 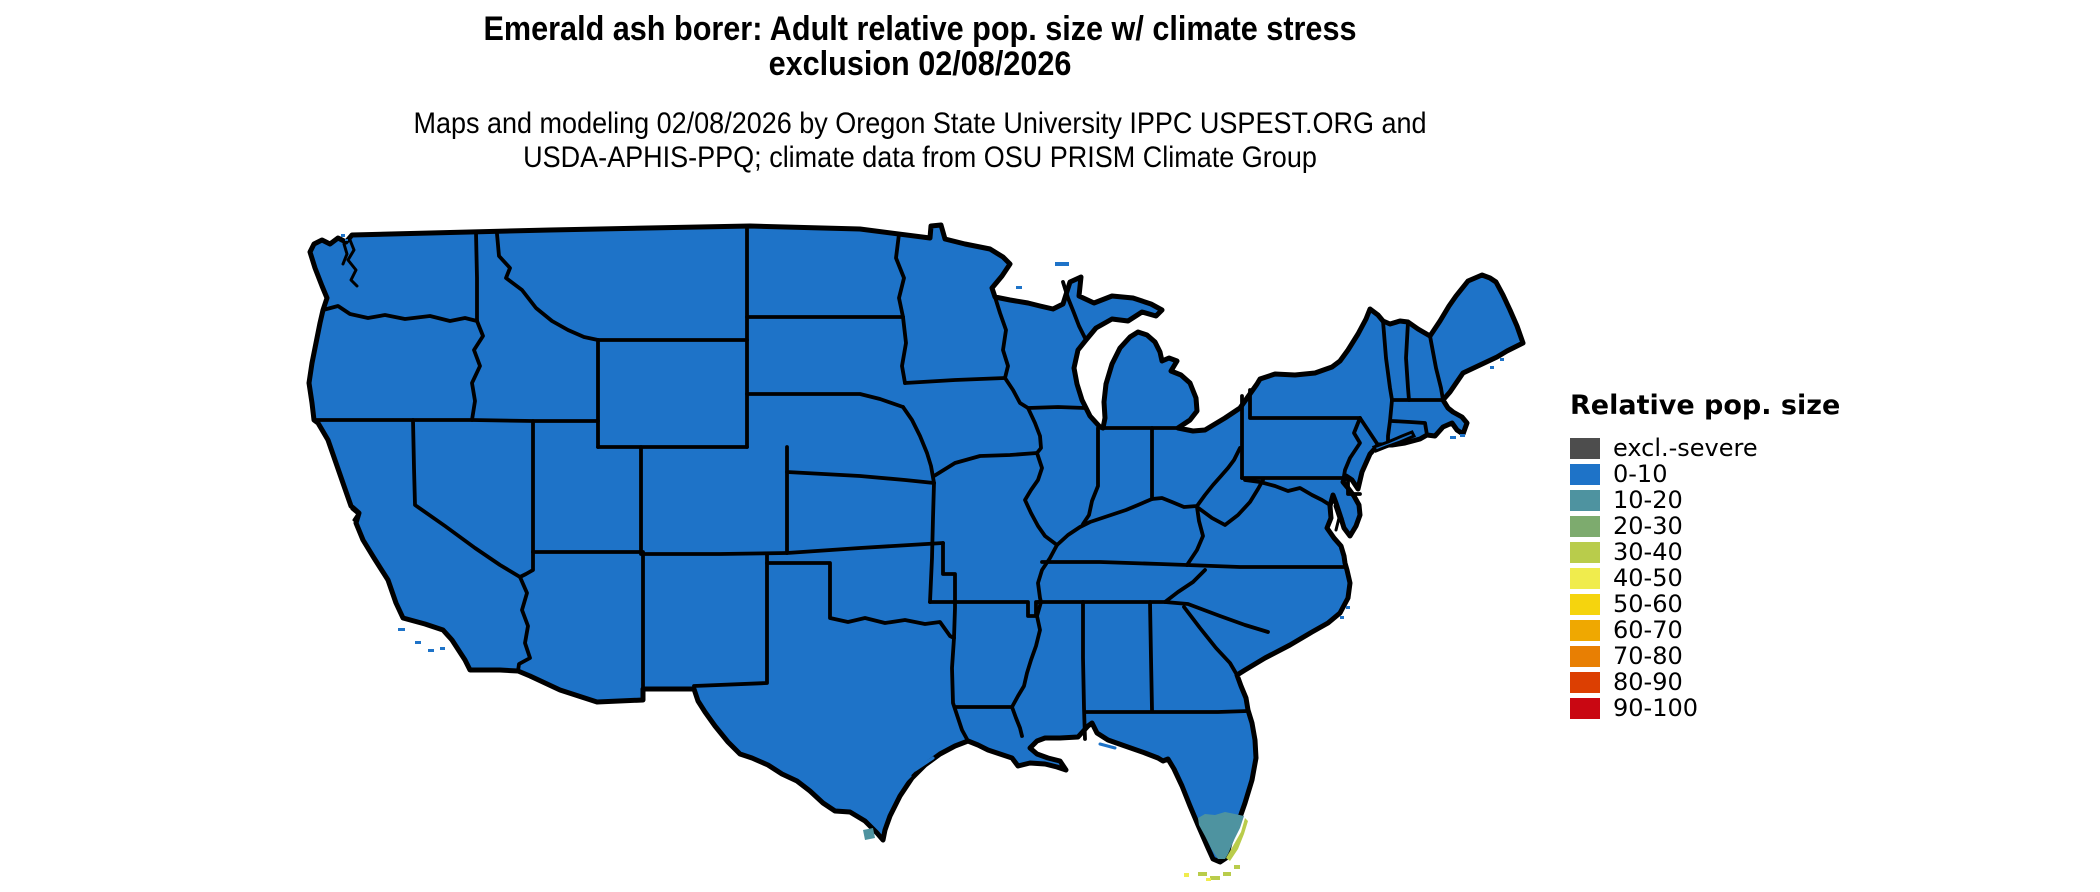 I want to click on florida-tip-10-20-patch, so click(x=1221, y=835).